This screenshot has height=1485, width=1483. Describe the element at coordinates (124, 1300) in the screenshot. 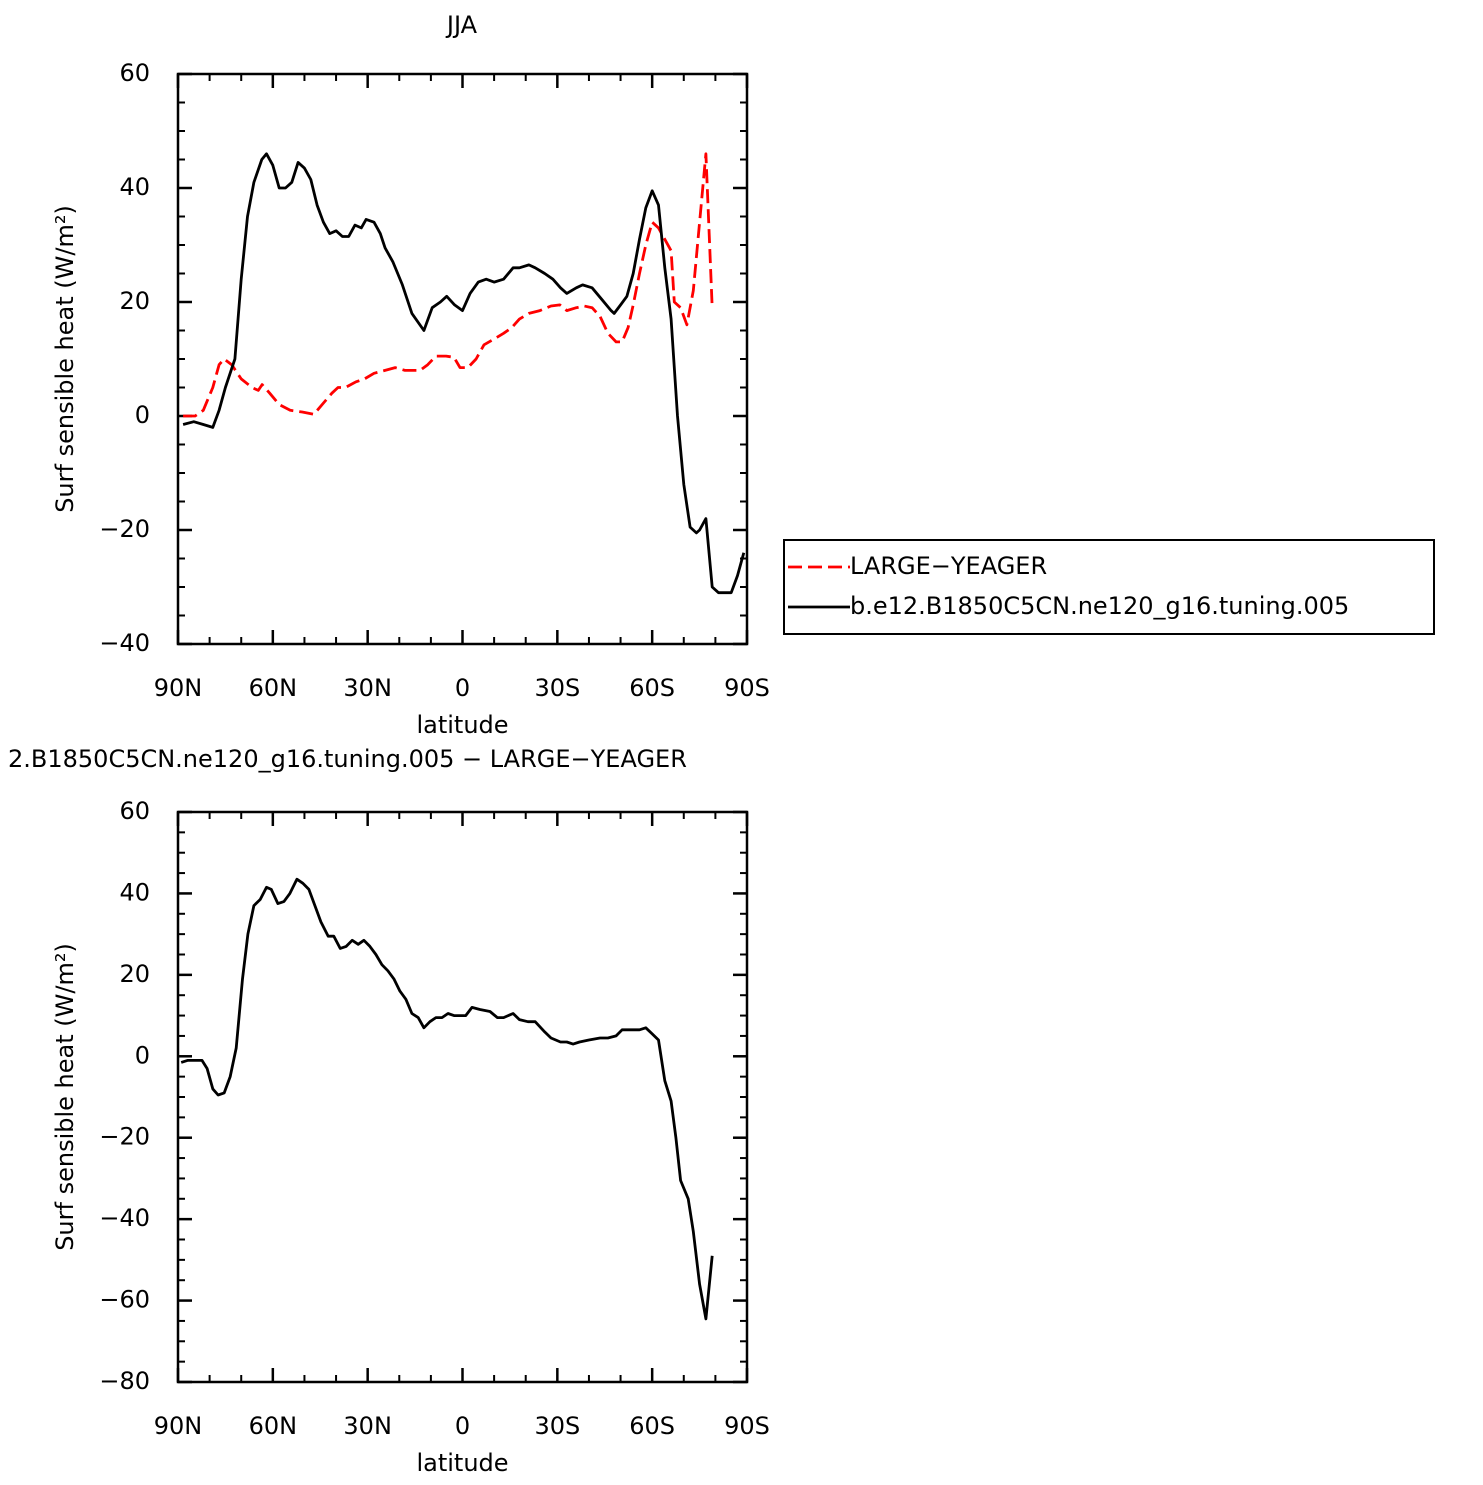

I see `y-tick-label: −60` at that location.